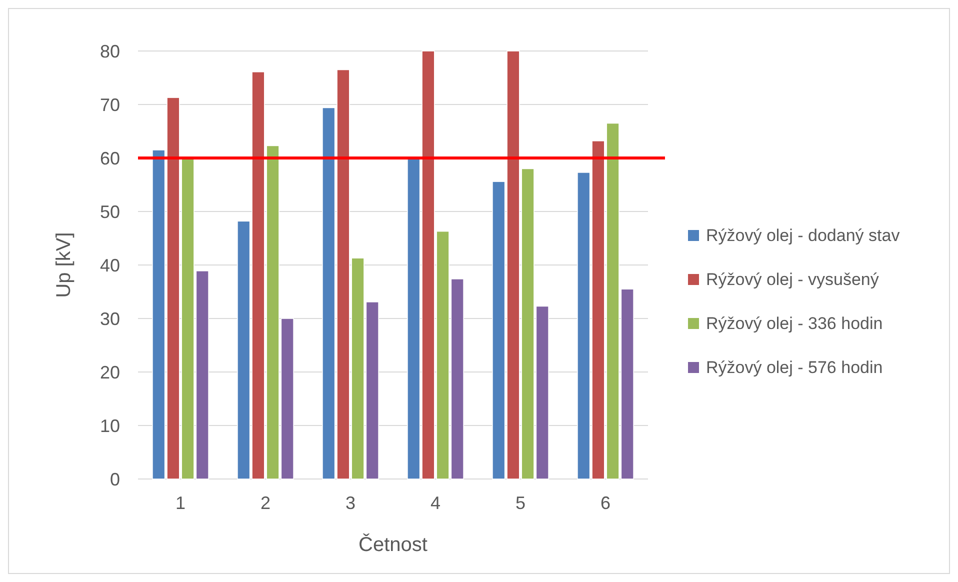 The width and height of the screenshot is (958, 582). What do you see at coordinates (110, 51) in the screenshot?
I see `y-tick-label: 80` at bounding box center [110, 51].